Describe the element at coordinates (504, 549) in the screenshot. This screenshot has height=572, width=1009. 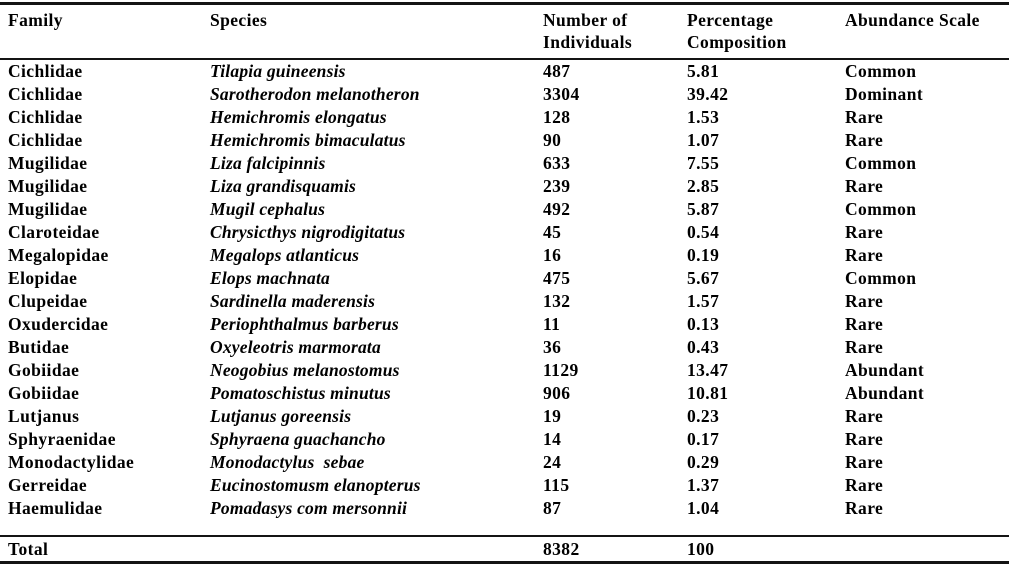
I see `total-row: Total 8382 100` at that location.